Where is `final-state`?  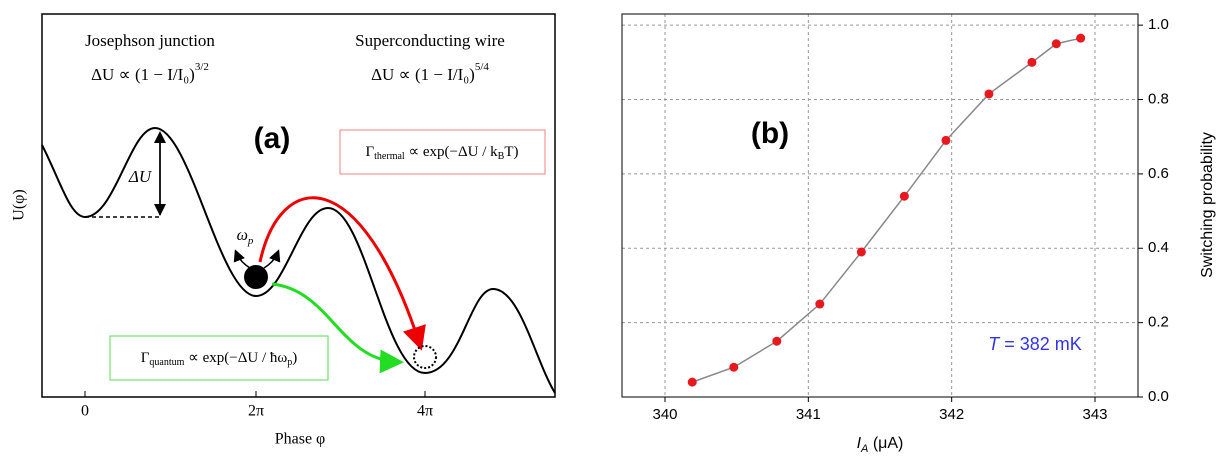
final-state is located at coordinates (425, 357).